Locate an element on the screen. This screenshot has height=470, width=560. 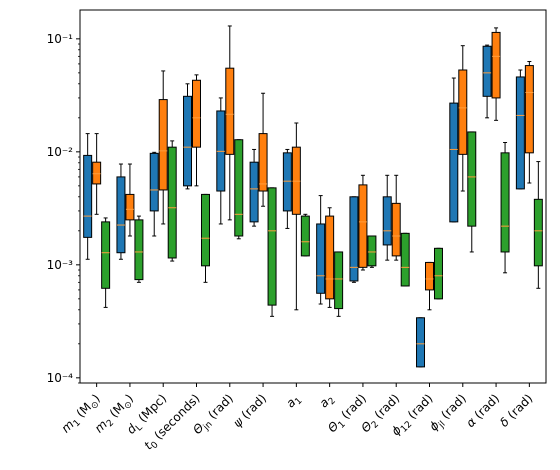
y-tick-label: 10⁻¹ is located at coordinates (60, 39).